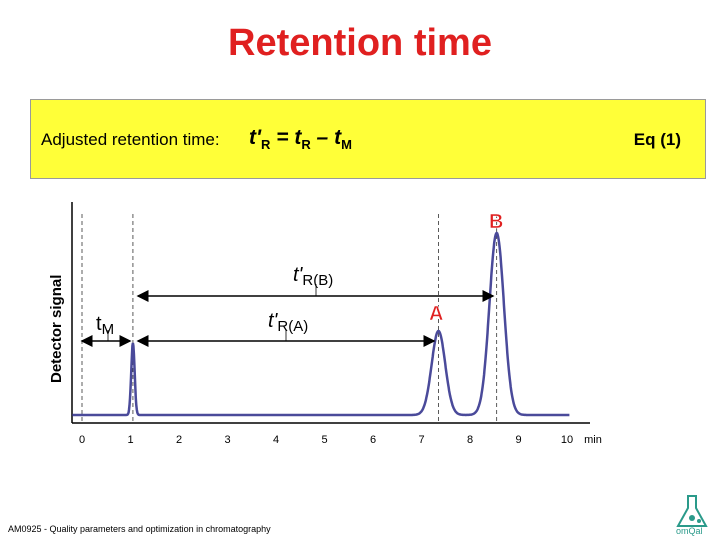 This screenshot has width=720, height=540. What do you see at coordinates (300, 139) in the screenshot?
I see `equation-formula: t'R = tR – tM` at bounding box center [300, 139].